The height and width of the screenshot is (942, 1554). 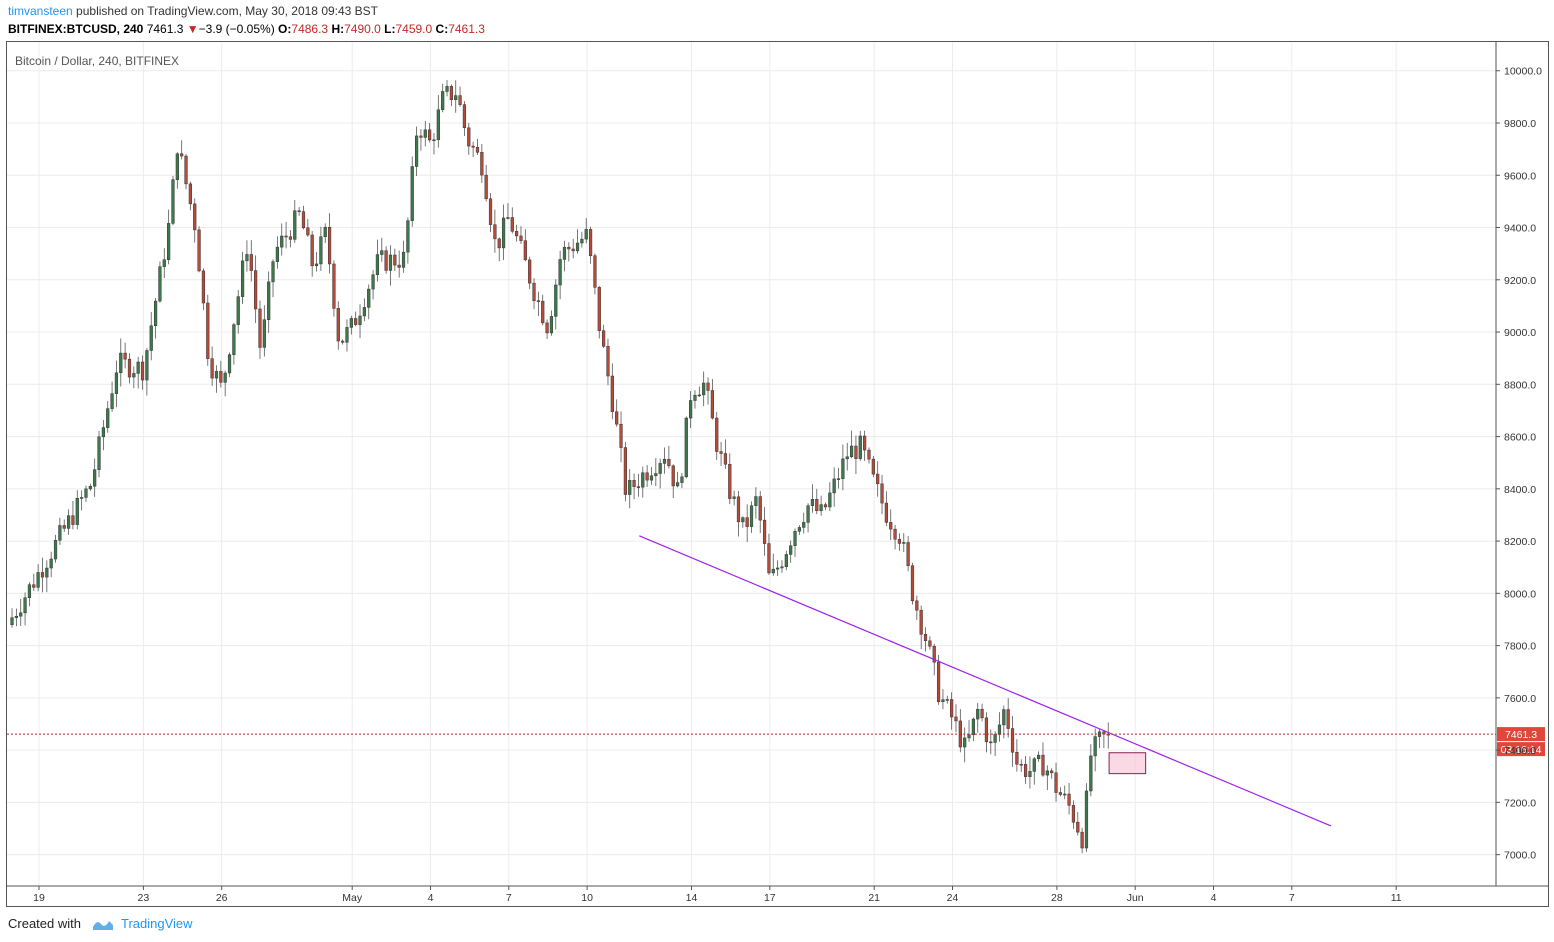 What do you see at coordinates (44, 923) in the screenshot?
I see `created-with-text: Created with` at bounding box center [44, 923].